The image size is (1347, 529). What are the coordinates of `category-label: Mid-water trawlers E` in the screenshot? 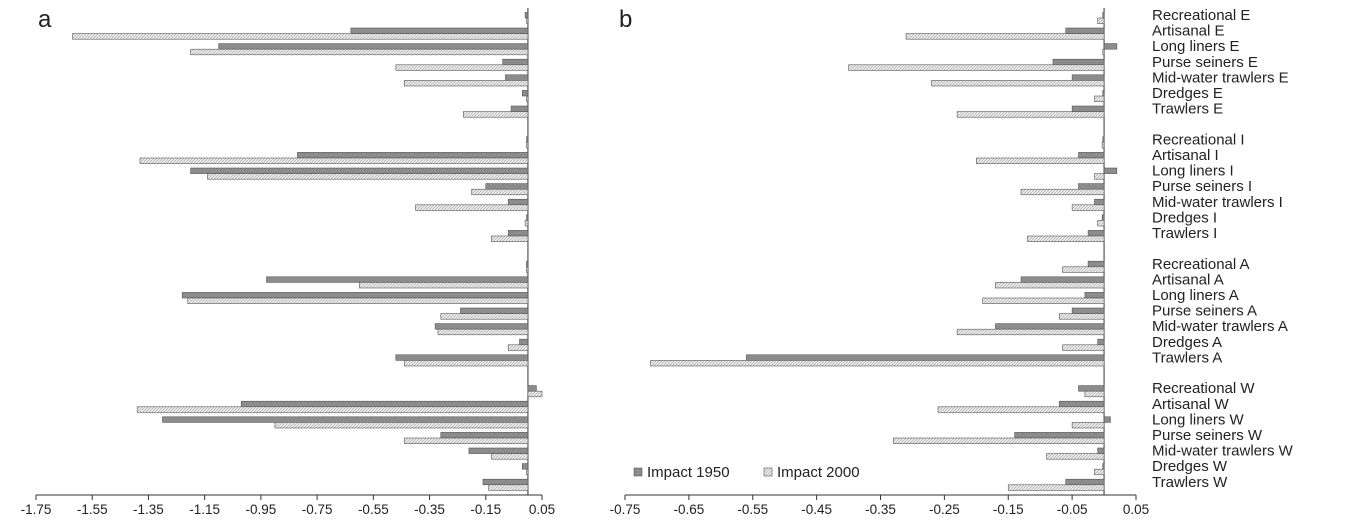 It's located at (1220, 77).